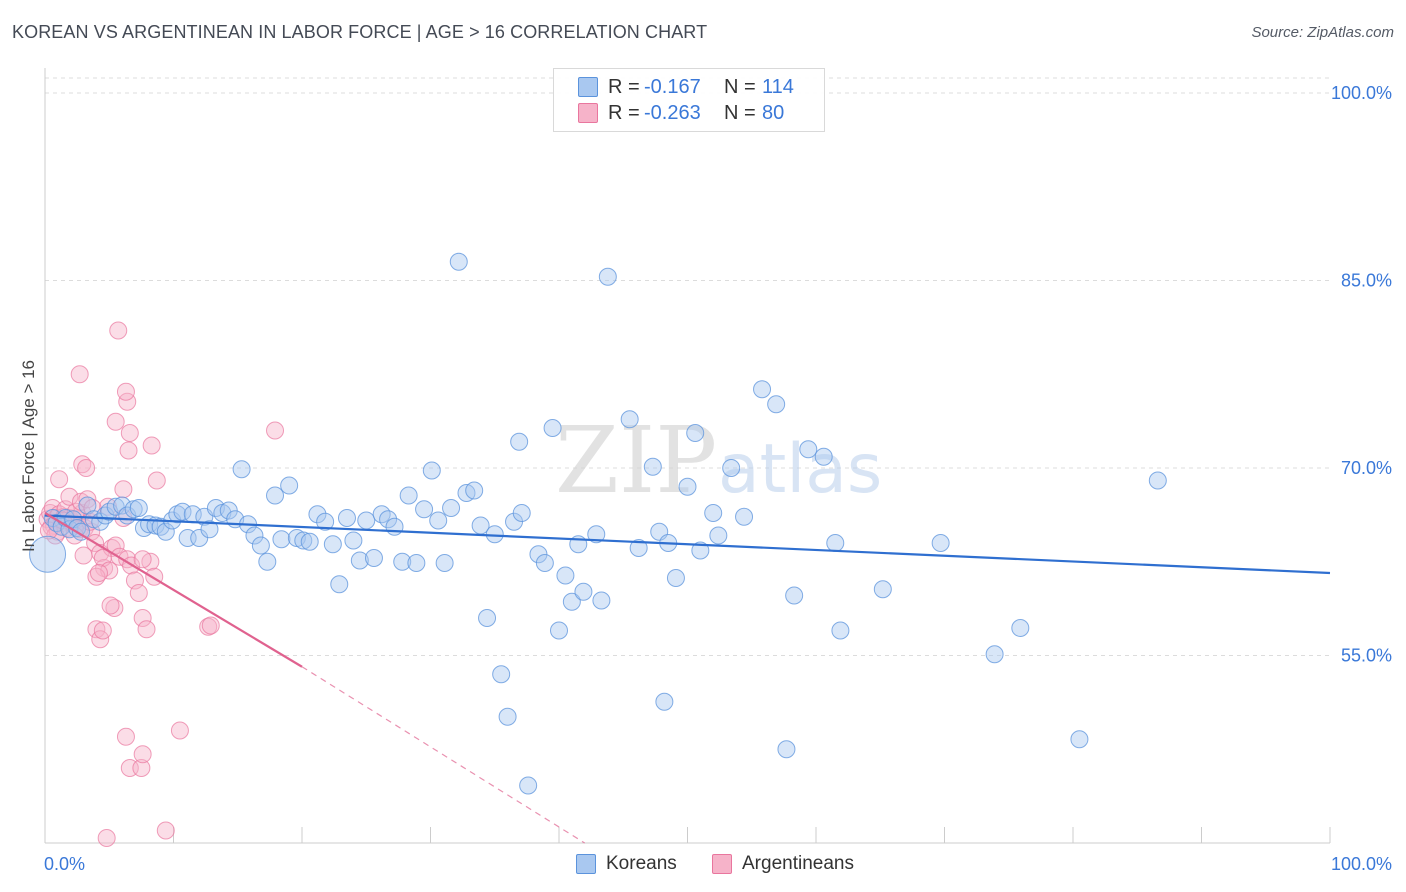 Image resolution: width=1406 pixels, height=892 pixels. Describe the element at coordinates (718, 460) in the screenshot. I see `watermark: ZIP atlas` at that location.